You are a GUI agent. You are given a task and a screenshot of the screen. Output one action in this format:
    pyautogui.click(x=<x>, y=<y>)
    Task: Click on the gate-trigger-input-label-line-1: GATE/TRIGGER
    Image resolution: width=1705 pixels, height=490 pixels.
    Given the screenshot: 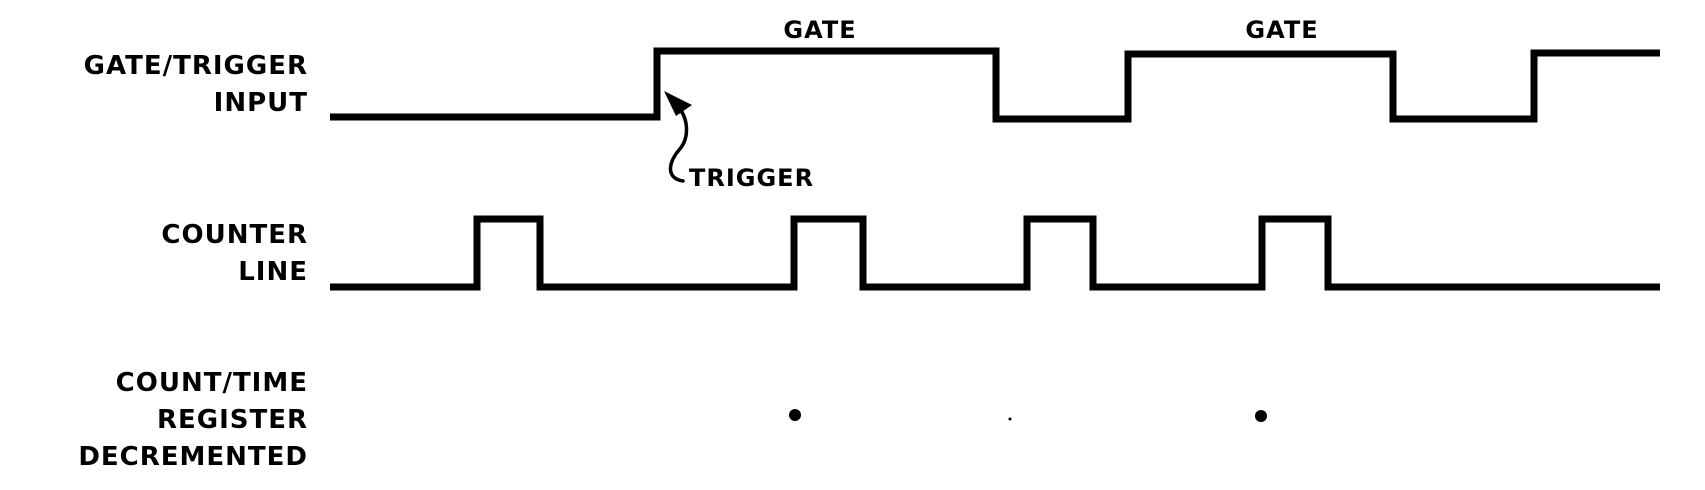 What is the action you would take?
    pyautogui.click(x=196, y=66)
    